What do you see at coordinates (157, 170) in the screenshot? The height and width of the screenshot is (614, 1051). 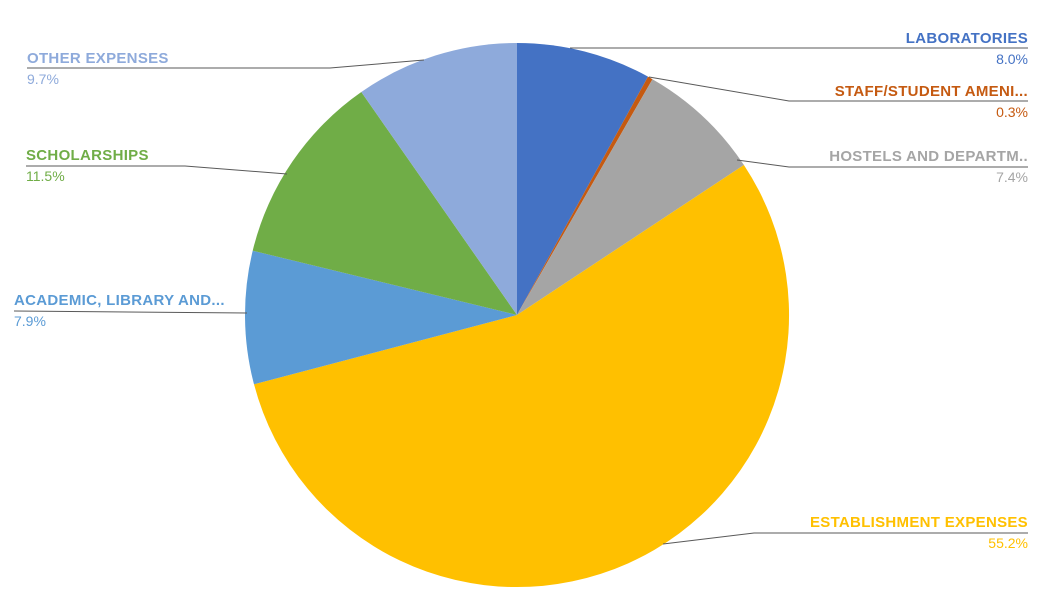 I see `leader-line-scholarships` at bounding box center [157, 170].